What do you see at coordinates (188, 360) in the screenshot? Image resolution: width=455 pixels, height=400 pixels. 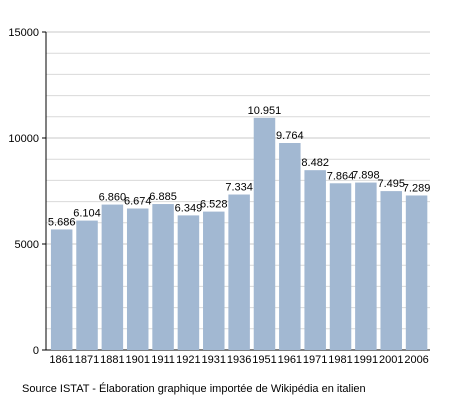 I see `x-tick-label: 1921` at bounding box center [188, 360].